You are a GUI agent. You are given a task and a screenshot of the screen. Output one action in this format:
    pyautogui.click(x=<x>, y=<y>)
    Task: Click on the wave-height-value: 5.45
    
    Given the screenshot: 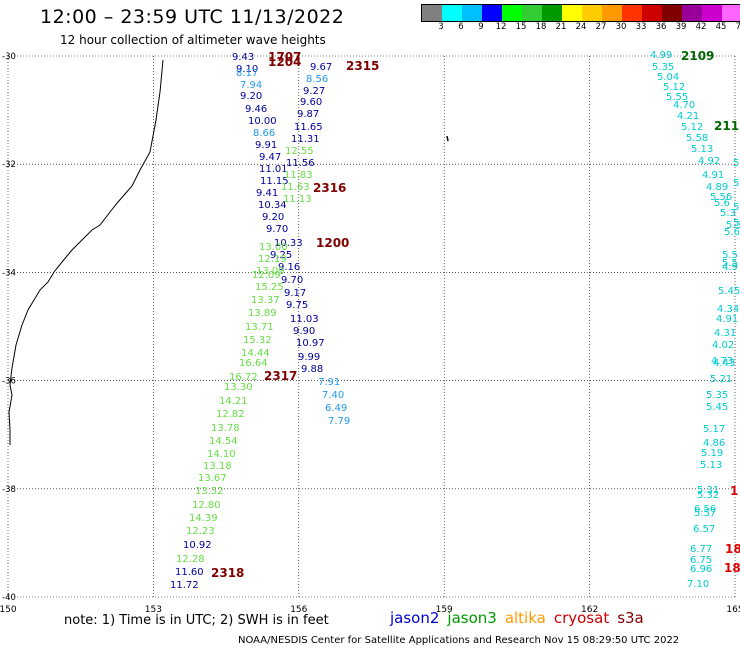 What is the action you would take?
    pyautogui.click(x=717, y=407)
    